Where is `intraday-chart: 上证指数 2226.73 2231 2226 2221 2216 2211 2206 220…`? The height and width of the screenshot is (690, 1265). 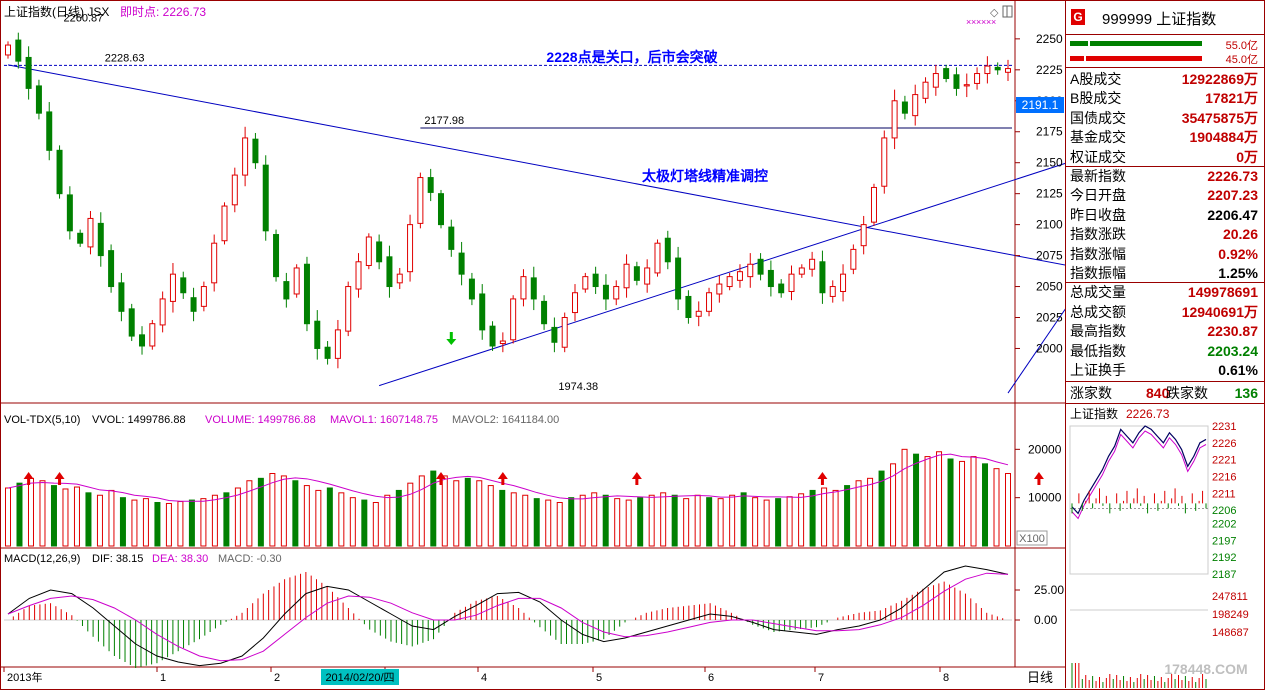 intraday-chart: 上证指数 2226.73 2231 2226 2221 2216 2211 2206 220… is located at coordinates (1165, 546).